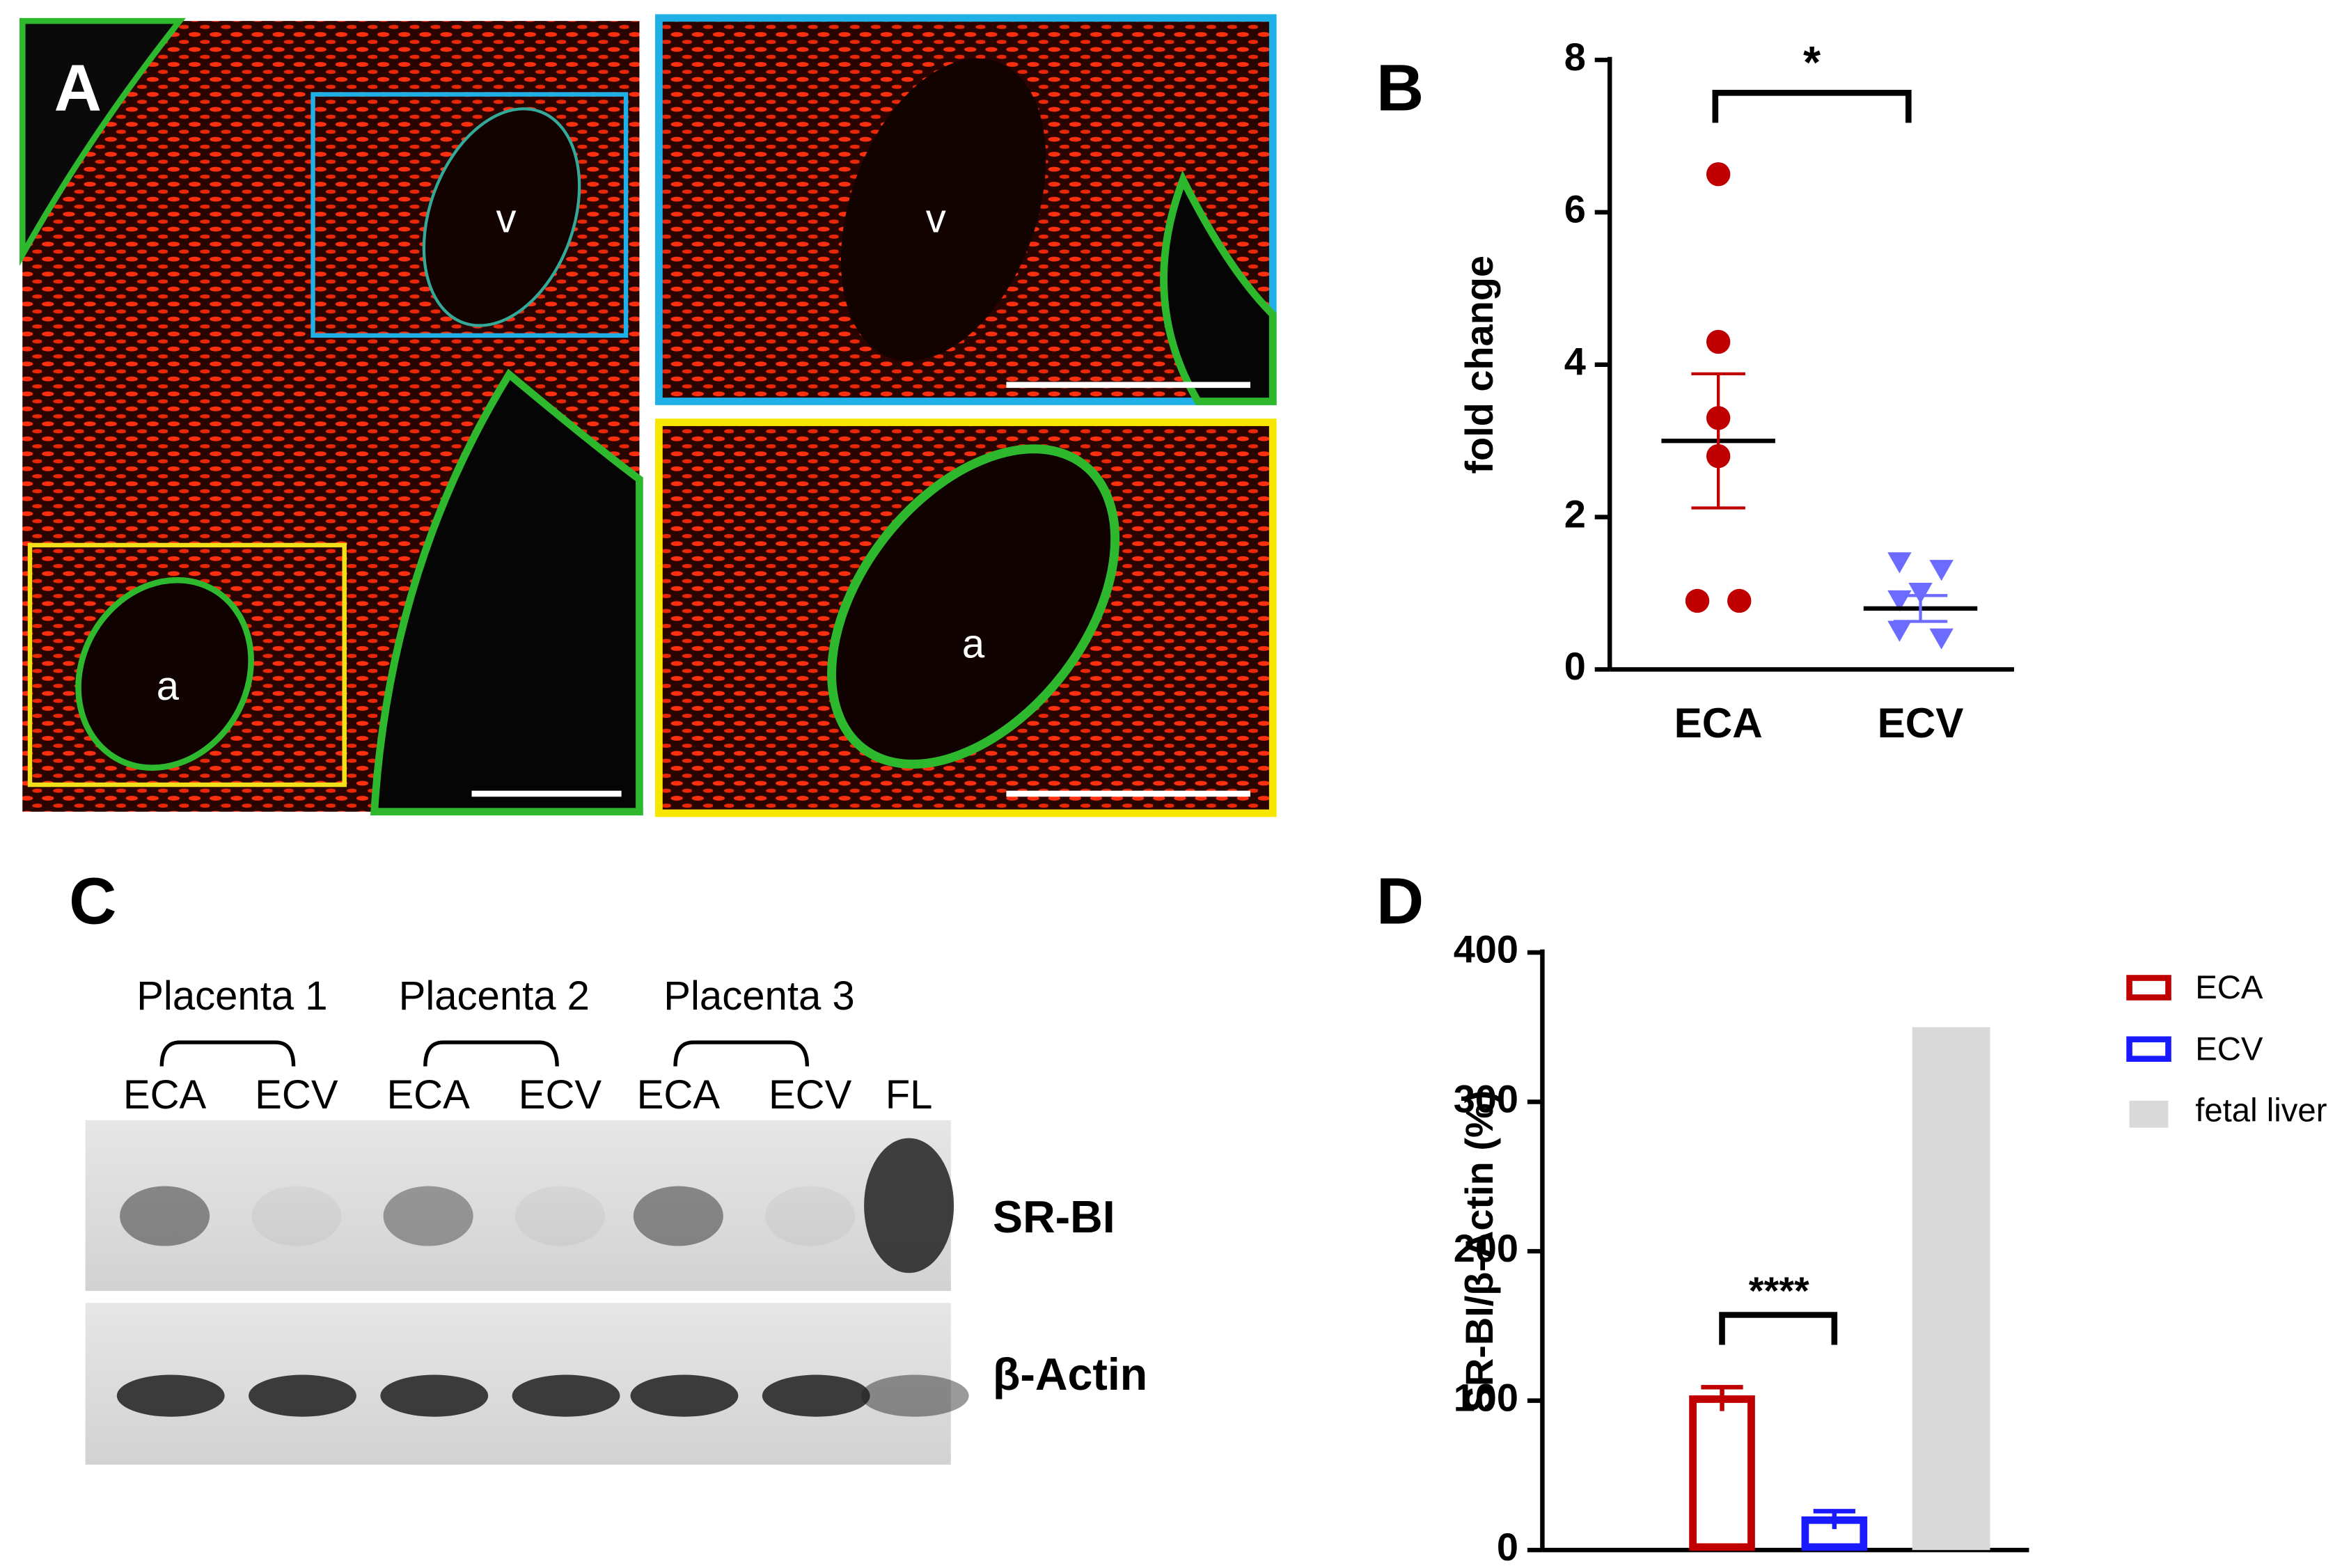 The width and height of the screenshot is (2342, 1568). I want to click on significance-label: *, so click(1812, 63).